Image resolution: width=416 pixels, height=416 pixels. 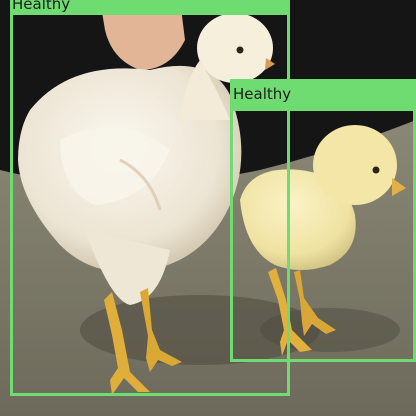 I want to click on chick-head, so click(x=355, y=165).